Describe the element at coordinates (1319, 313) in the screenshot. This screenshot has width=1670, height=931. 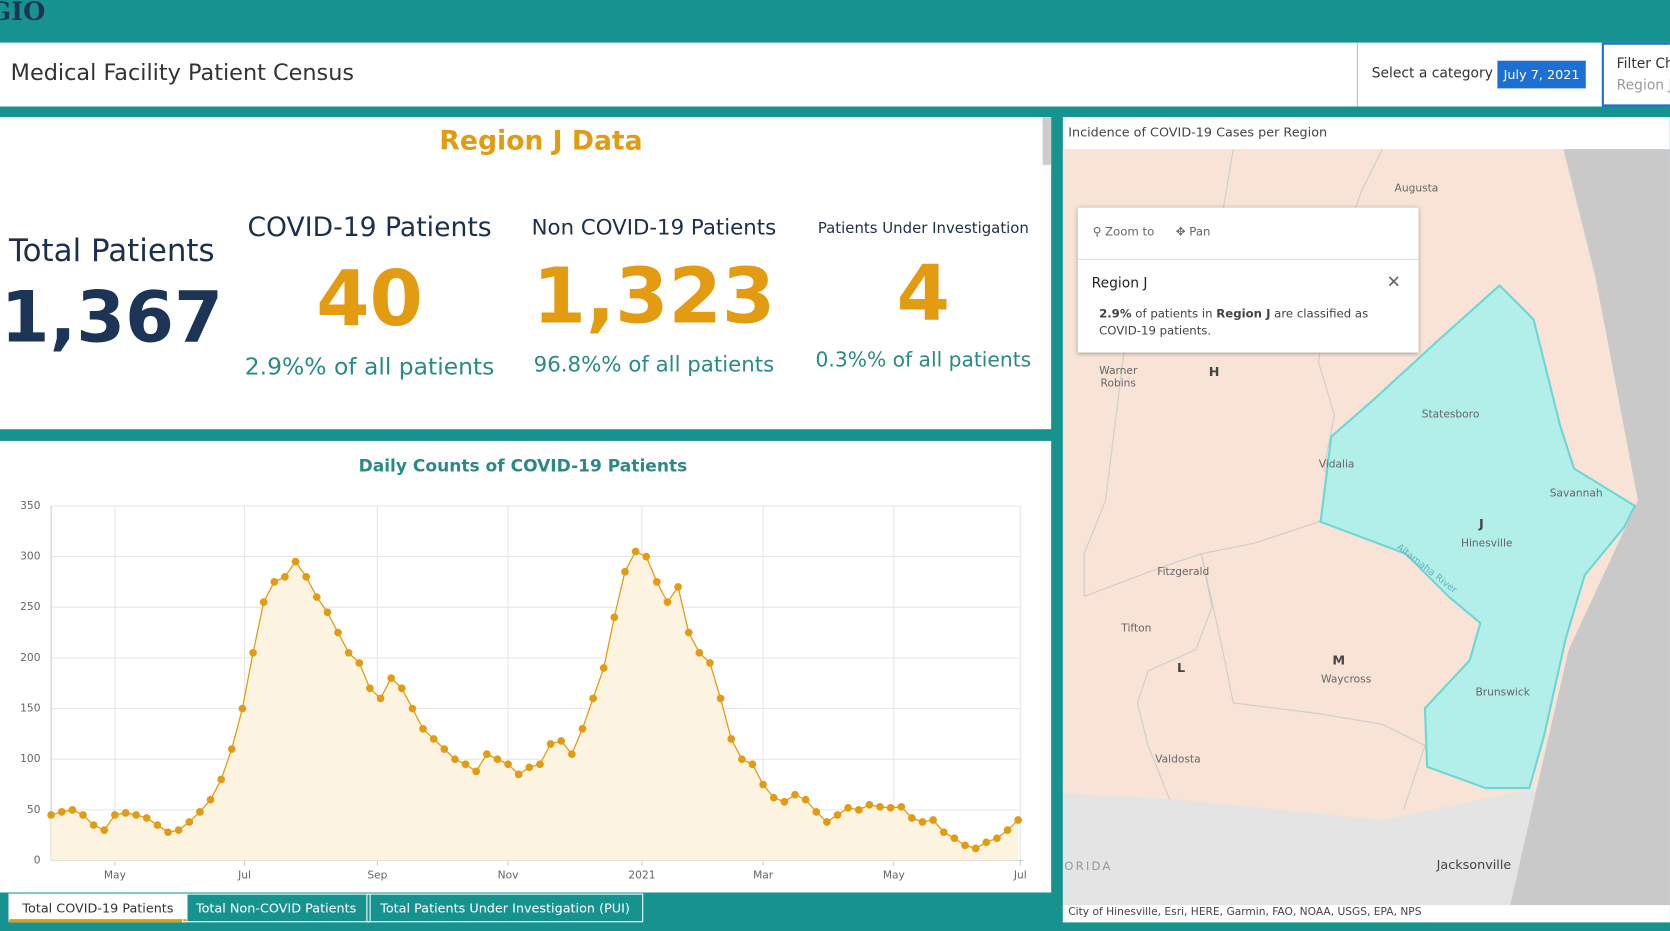
I see `popup-text-part: are classified as` at that location.